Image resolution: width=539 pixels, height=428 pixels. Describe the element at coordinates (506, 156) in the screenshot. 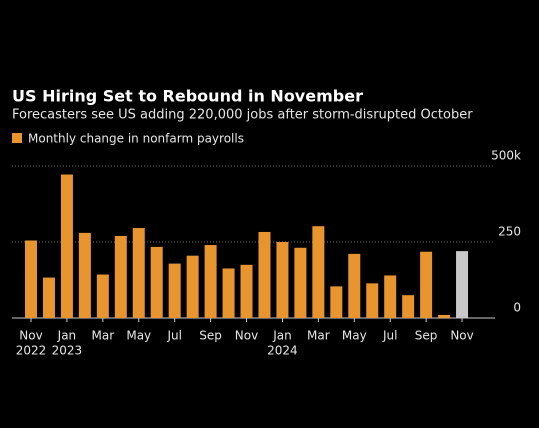

I see `y-tick-label: 500k` at that location.